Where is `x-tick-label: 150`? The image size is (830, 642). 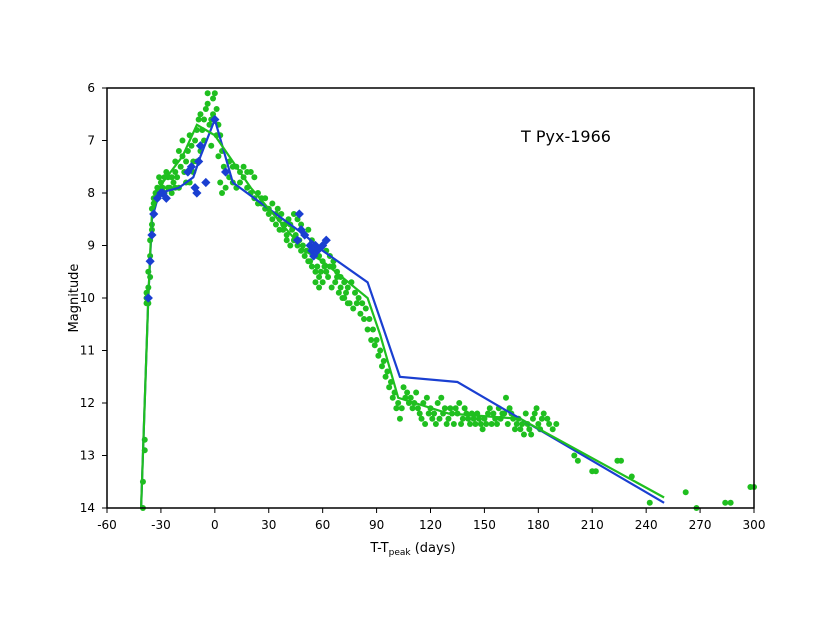
x-tick-label: 150 is located at coordinates (484, 525).